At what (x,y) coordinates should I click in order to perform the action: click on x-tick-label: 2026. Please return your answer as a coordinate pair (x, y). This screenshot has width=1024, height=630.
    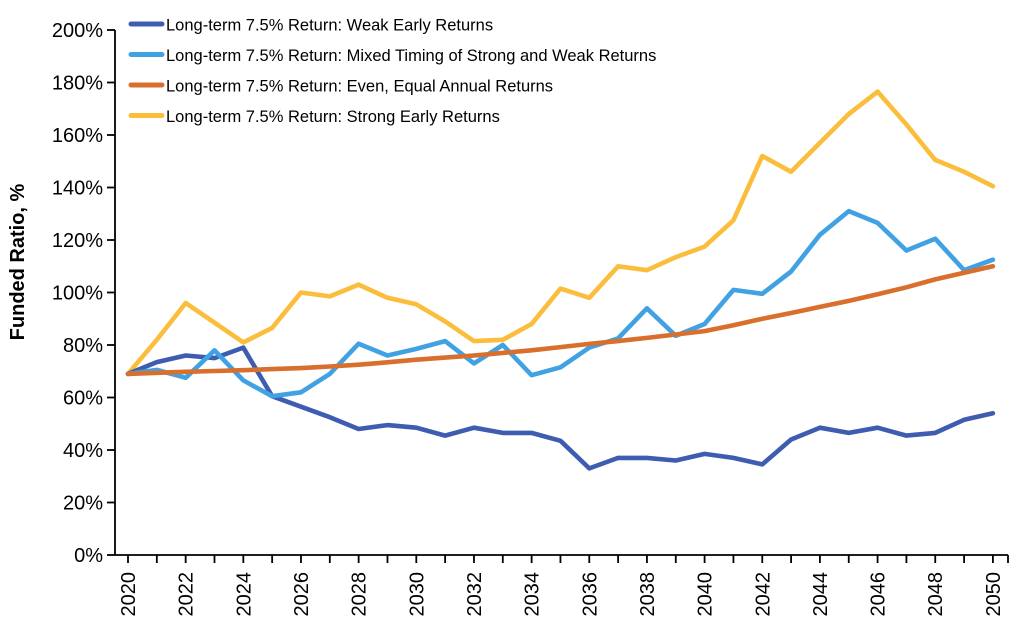
    Looking at the image, I should click on (302, 594).